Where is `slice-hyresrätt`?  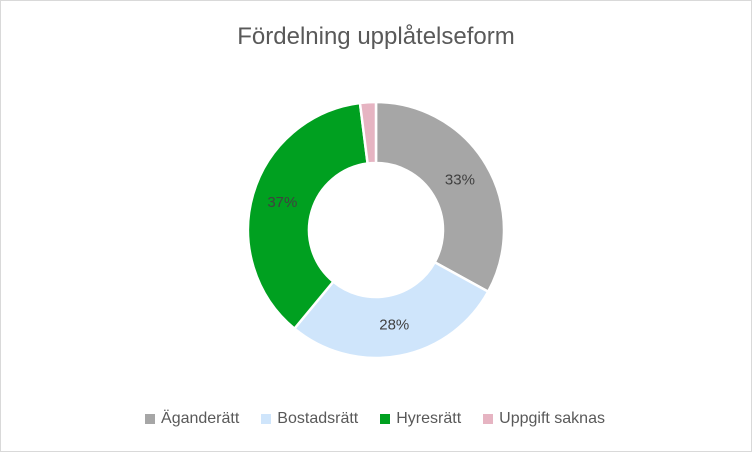 slice-hyresrätt is located at coordinates (307, 216).